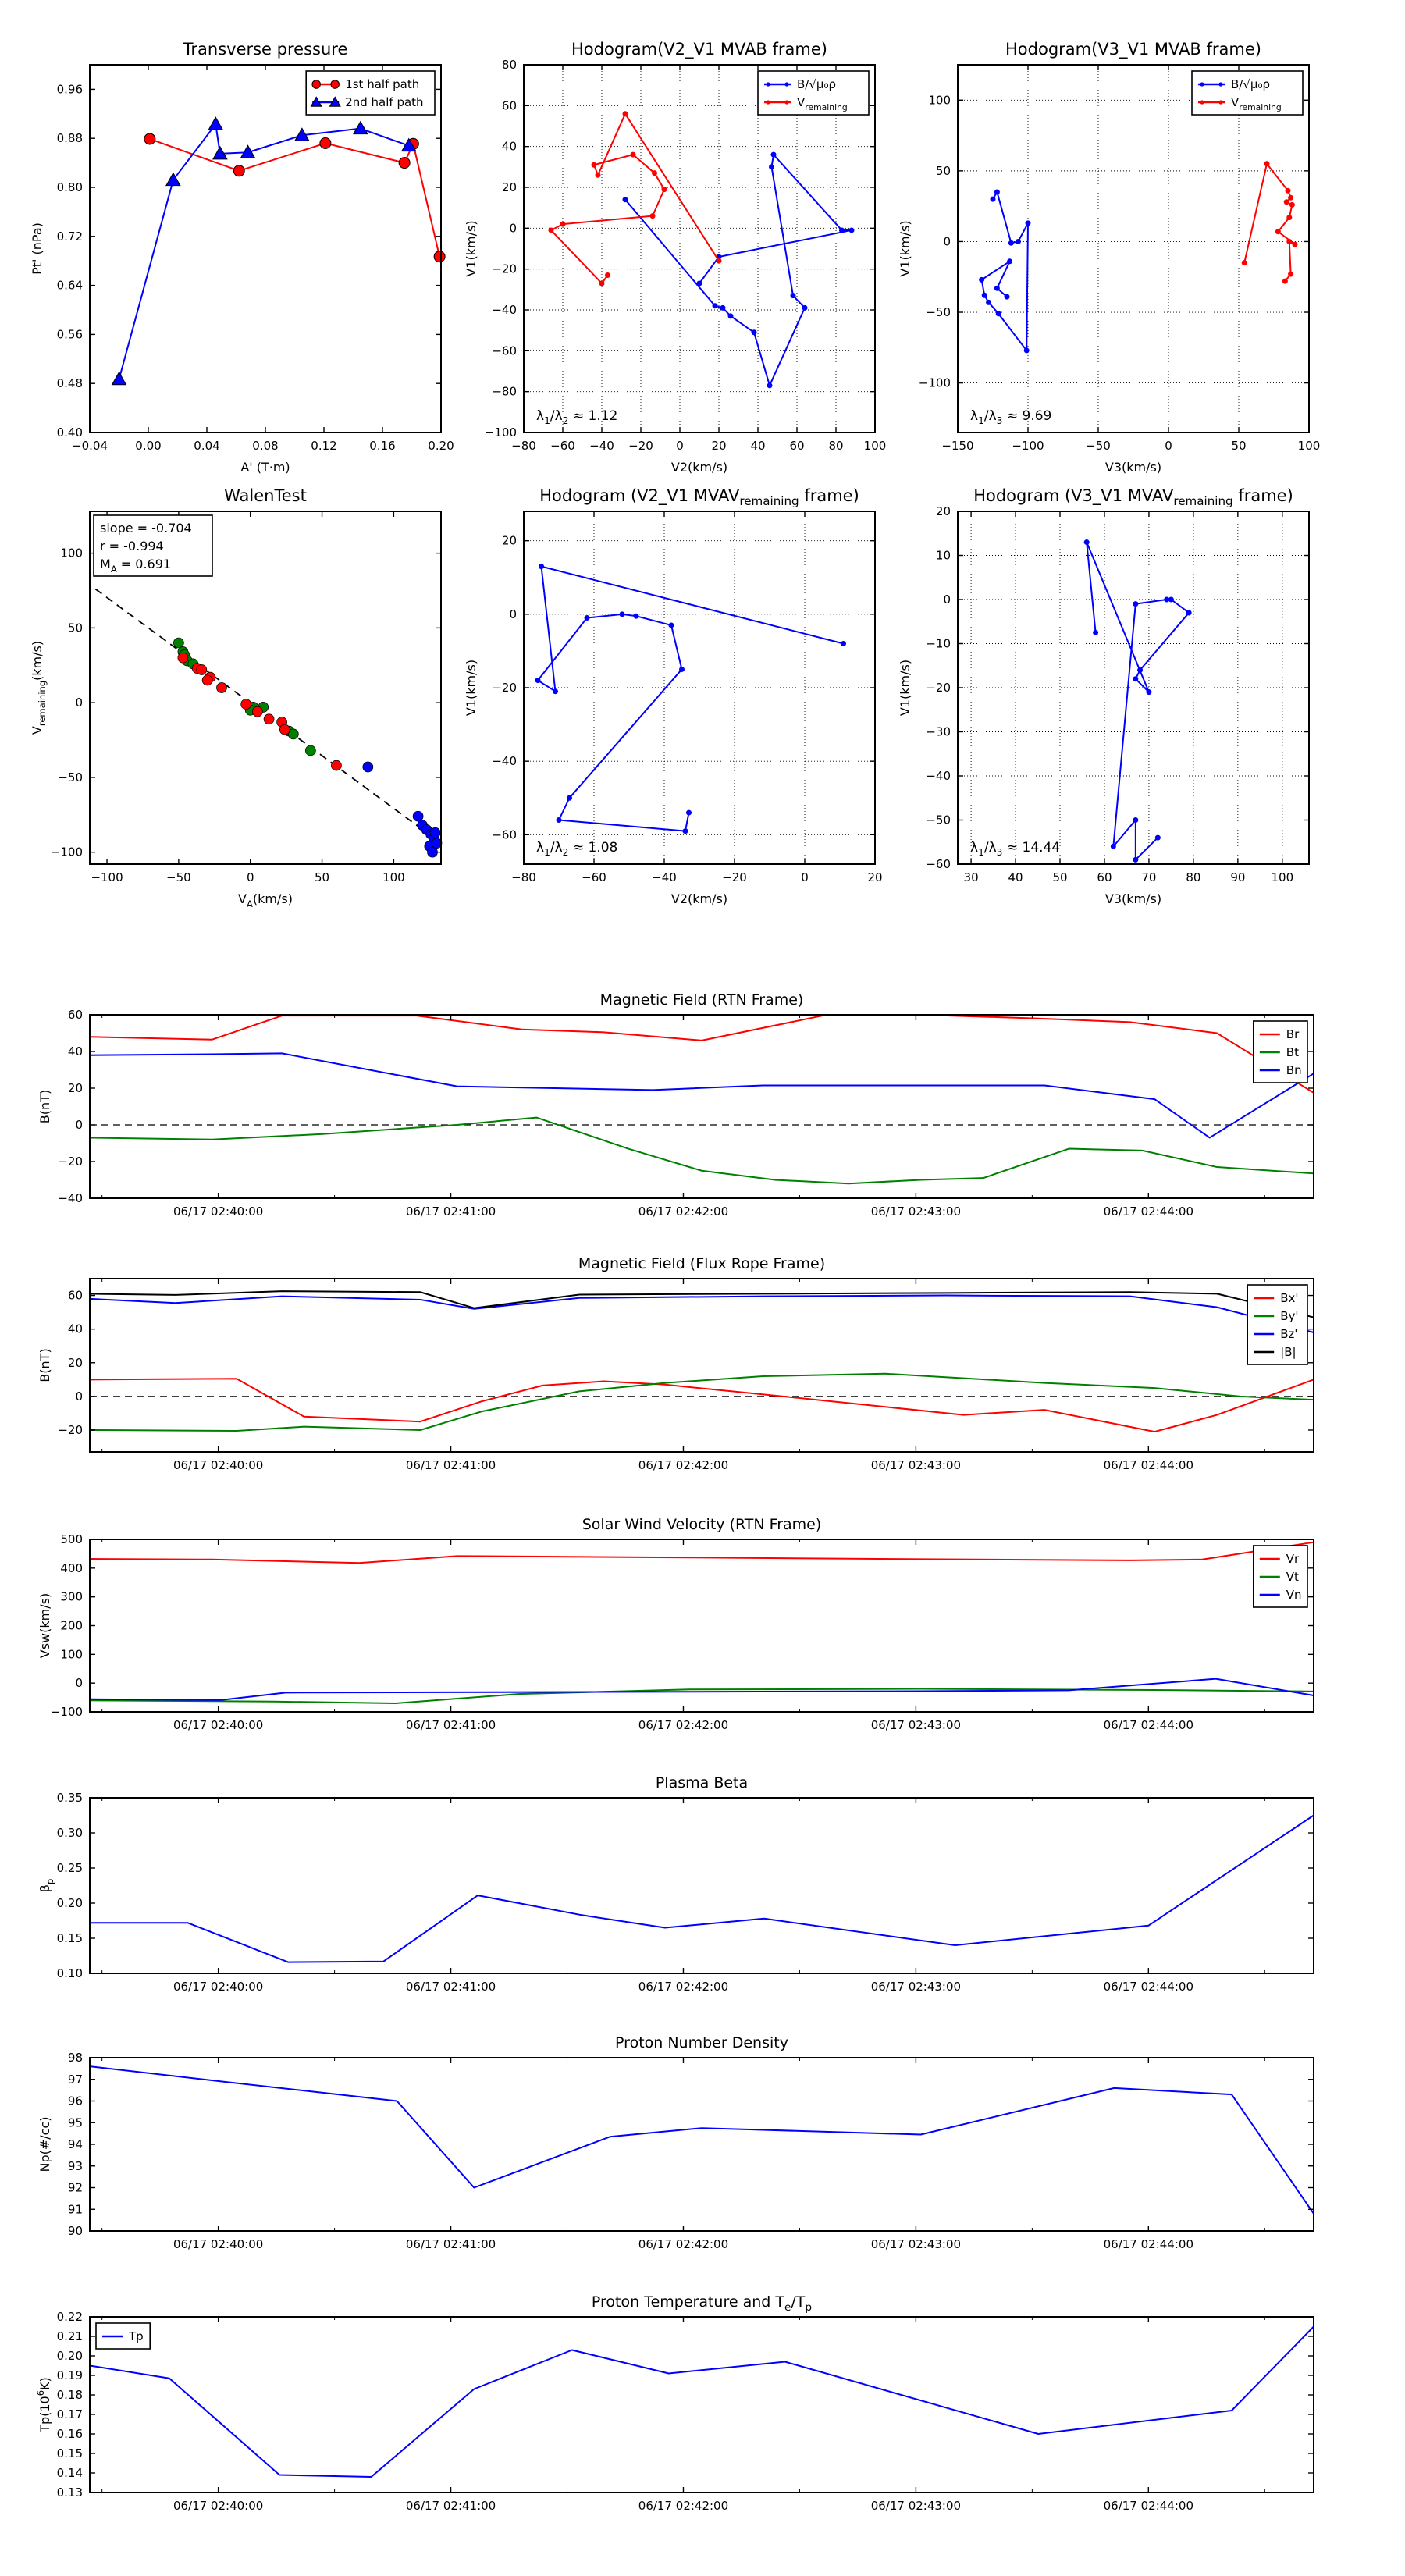 This screenshot has height=2576, width=1405. Describe the element at coordinates (266, 900) in the screenshot. I see `svg-text: VA(km/s)` at that location.